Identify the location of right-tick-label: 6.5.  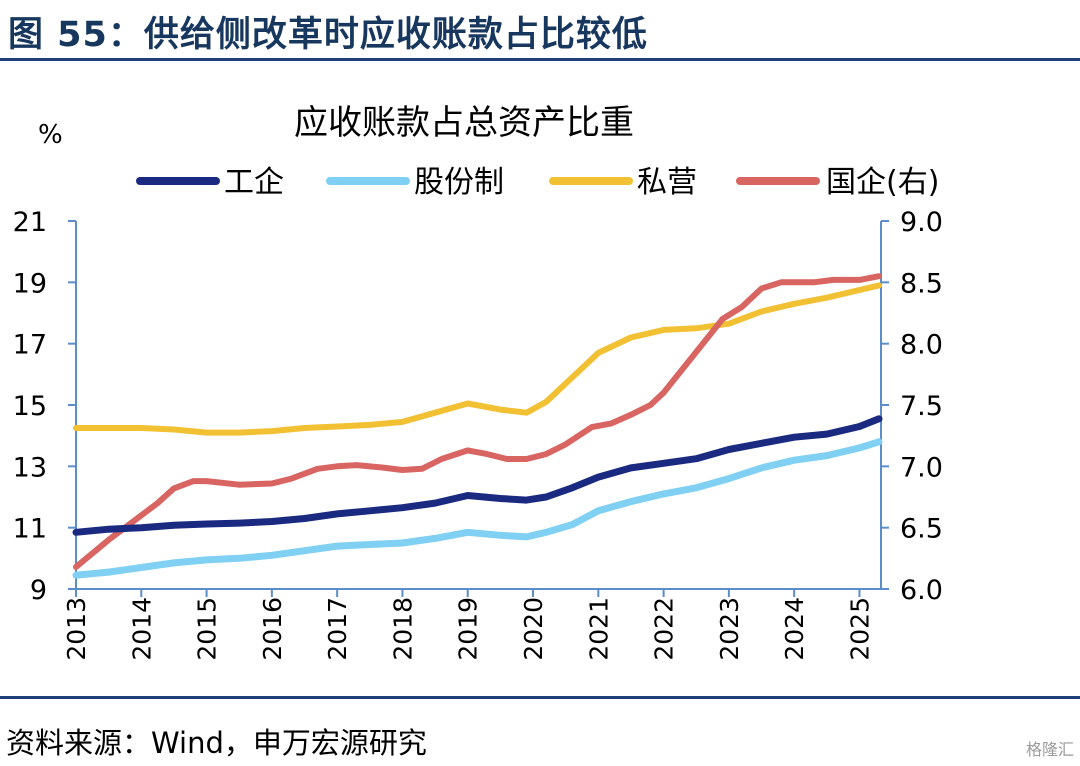
(921, 529).